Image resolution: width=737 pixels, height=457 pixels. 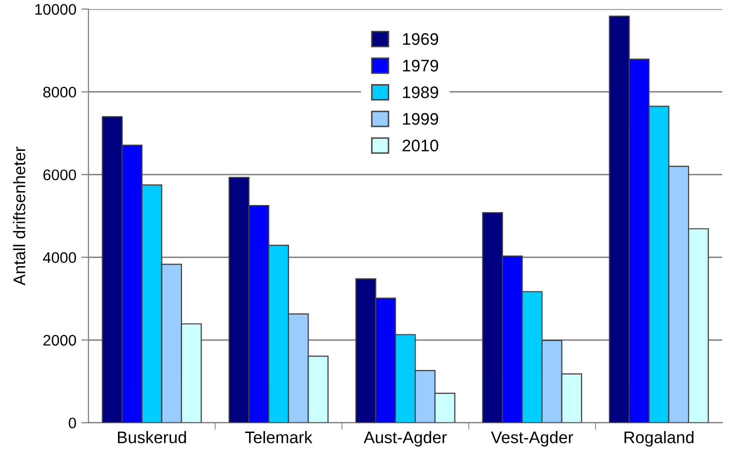 What do you see at coordinates (278, 437) in the screenshot?
I see `x-tick-label: Telemark` at bounding box center [278, 437].